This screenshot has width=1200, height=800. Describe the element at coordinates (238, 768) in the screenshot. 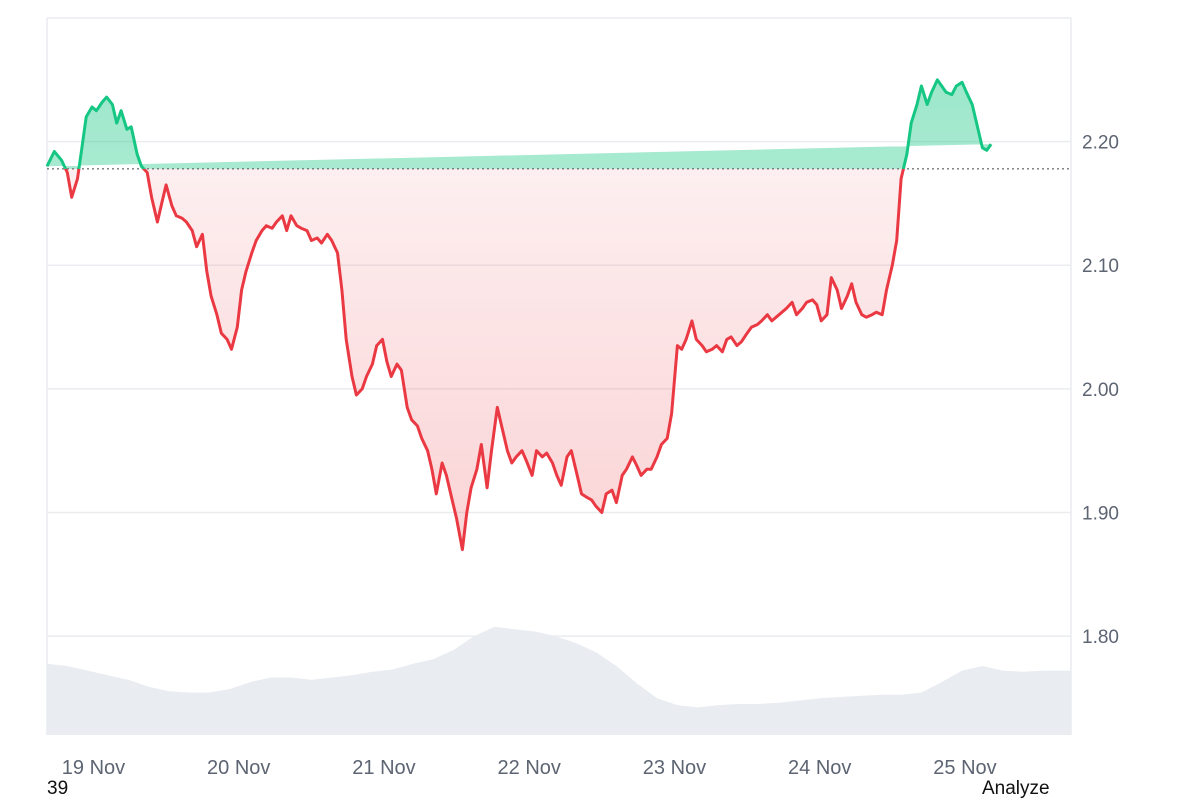

I see `x-tick-label: 20 Nov` at that location.